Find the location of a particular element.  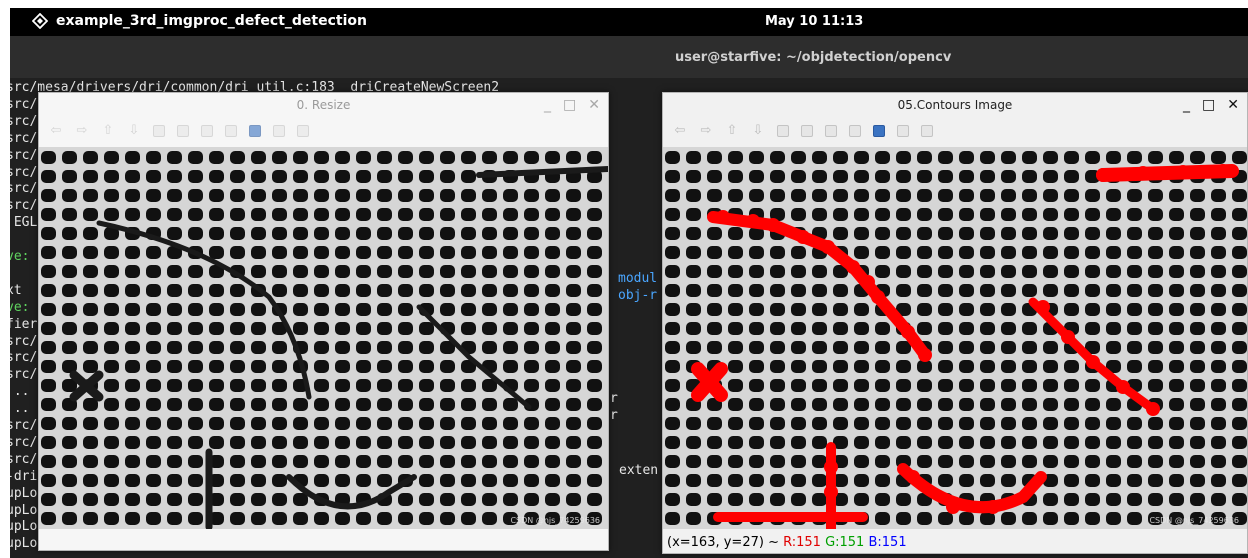

app-diamond-icon is located at coordinates (40, 21).